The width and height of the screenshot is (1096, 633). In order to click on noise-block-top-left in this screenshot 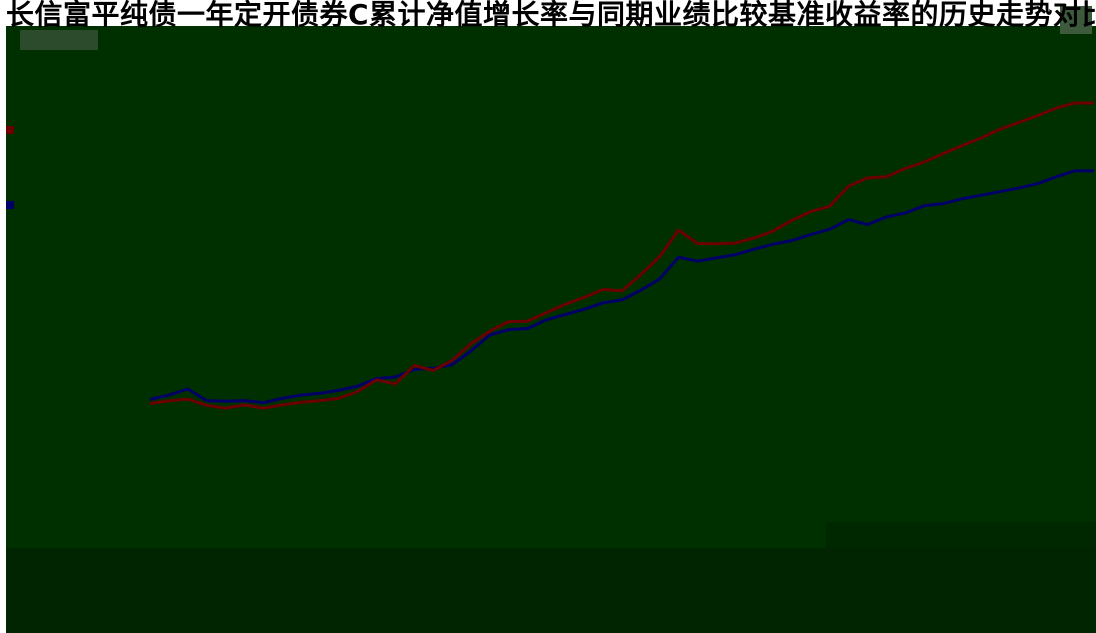, I will do `click(59, 40)`.